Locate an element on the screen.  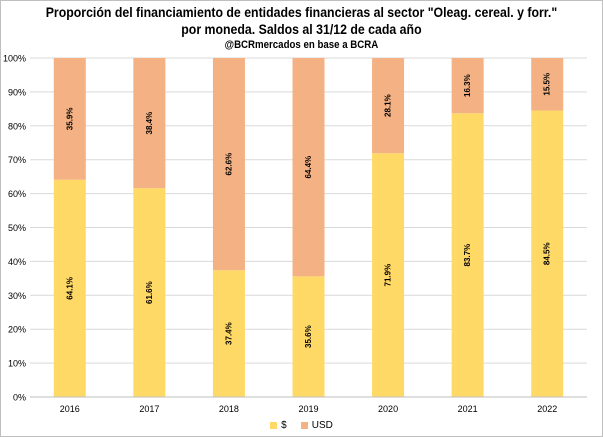
data-label-usd-2021: 16.3% is located at coordinates (467, 85).